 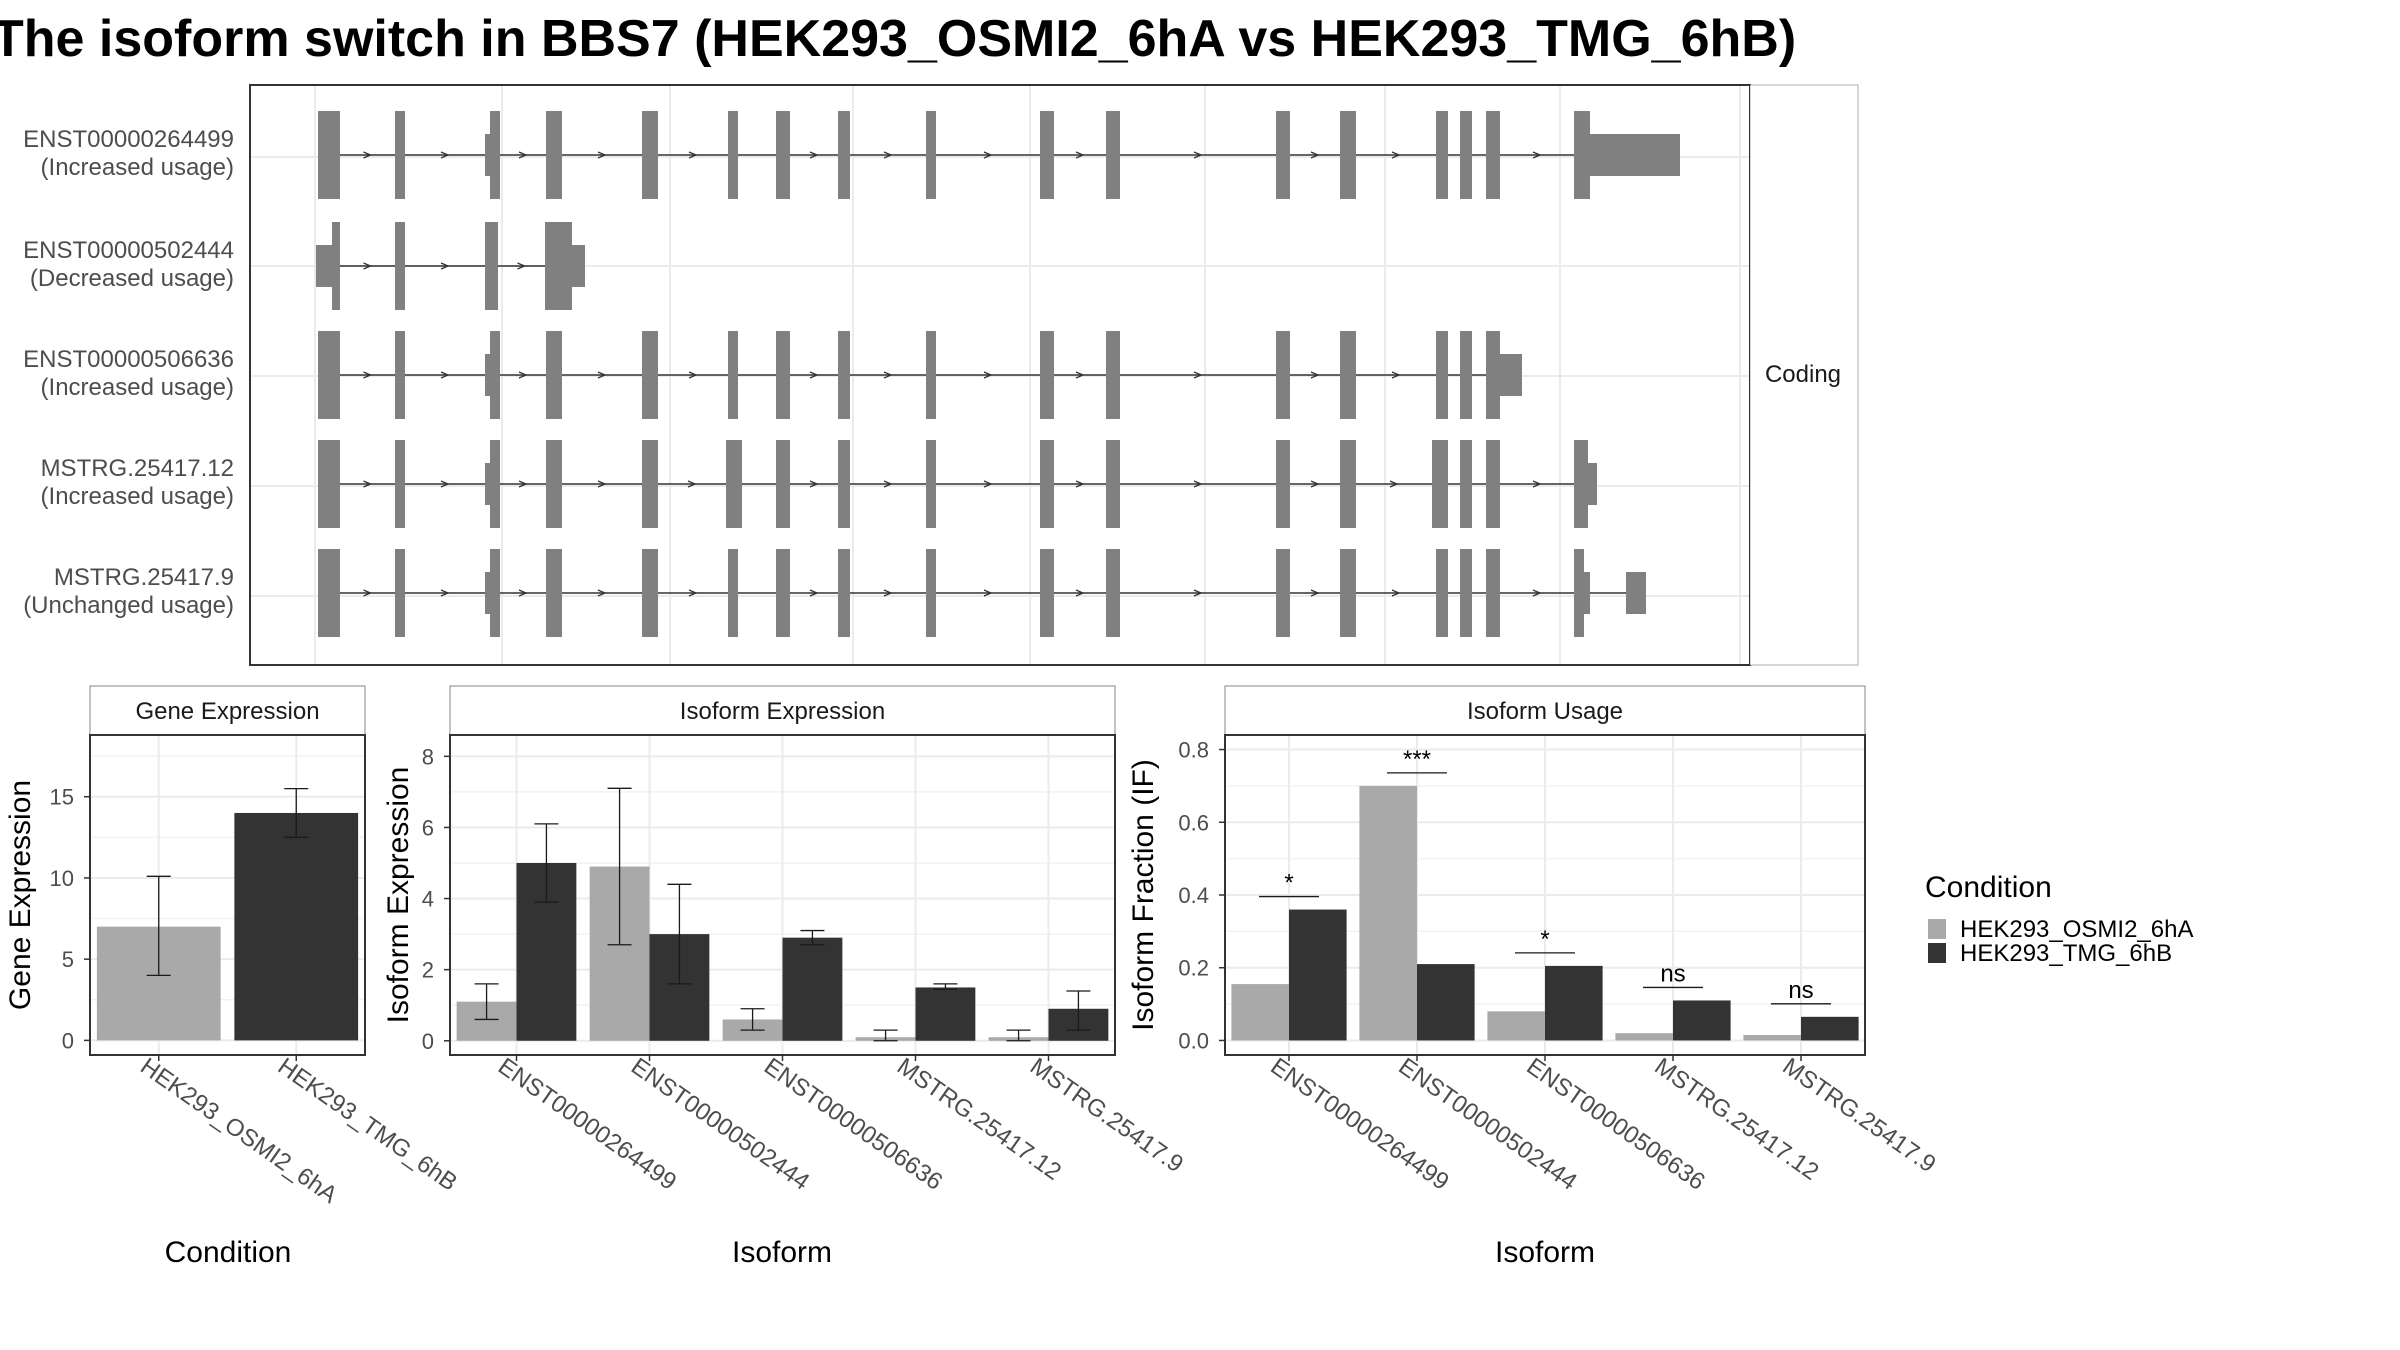 I want to click on significance-label: *, so click(x=1544, y=939).